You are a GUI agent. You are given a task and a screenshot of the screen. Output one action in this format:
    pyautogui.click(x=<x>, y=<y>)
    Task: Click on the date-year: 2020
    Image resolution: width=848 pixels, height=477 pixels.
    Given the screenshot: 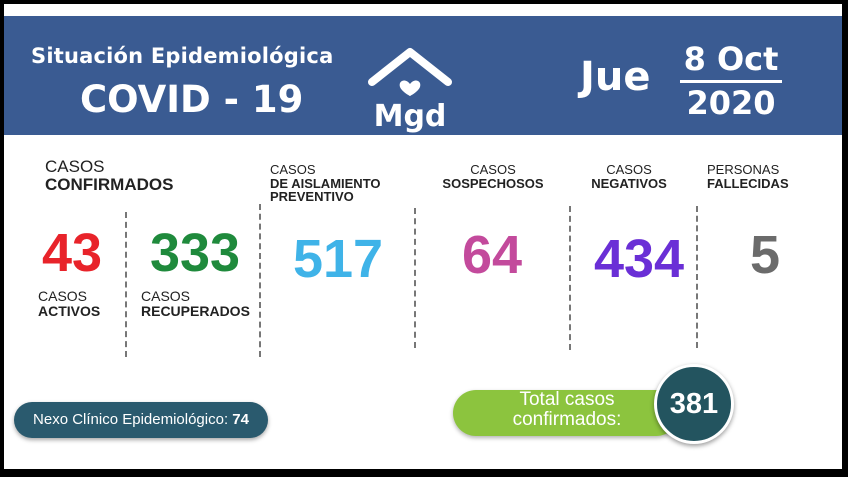 What is the action you would take?
    pyautogui.click(x=731, y=103)
    